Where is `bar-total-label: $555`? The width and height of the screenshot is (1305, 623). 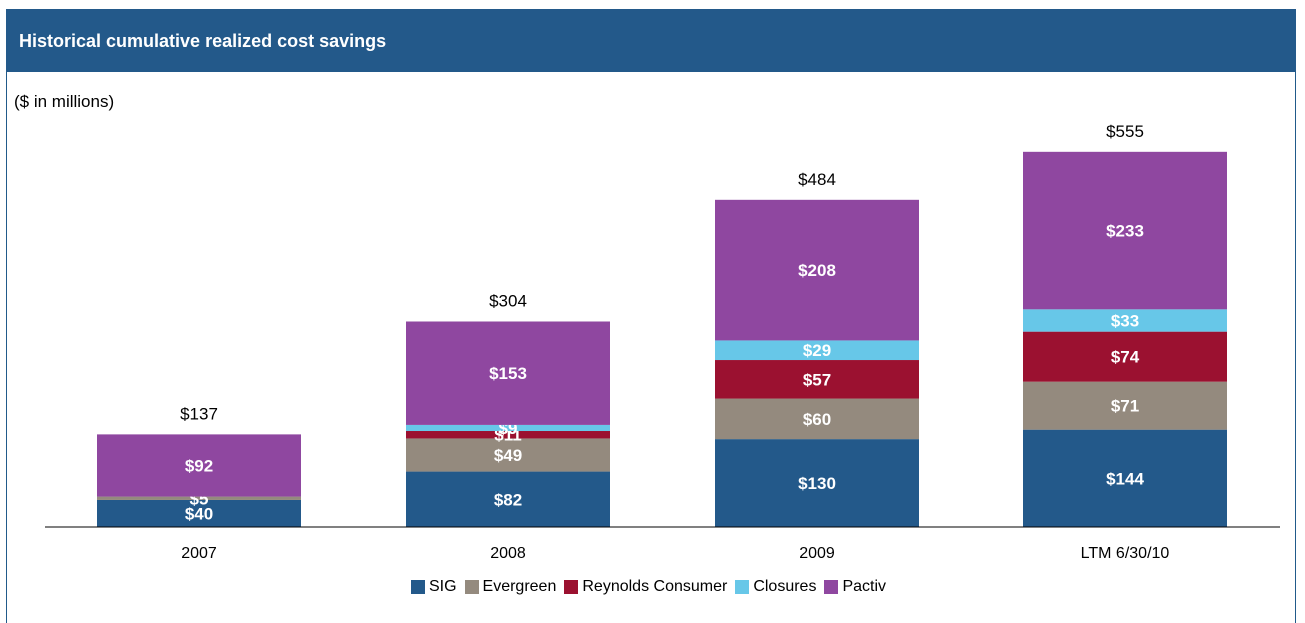 bar-total-label: $555 is located at coordinates (1125, 131).